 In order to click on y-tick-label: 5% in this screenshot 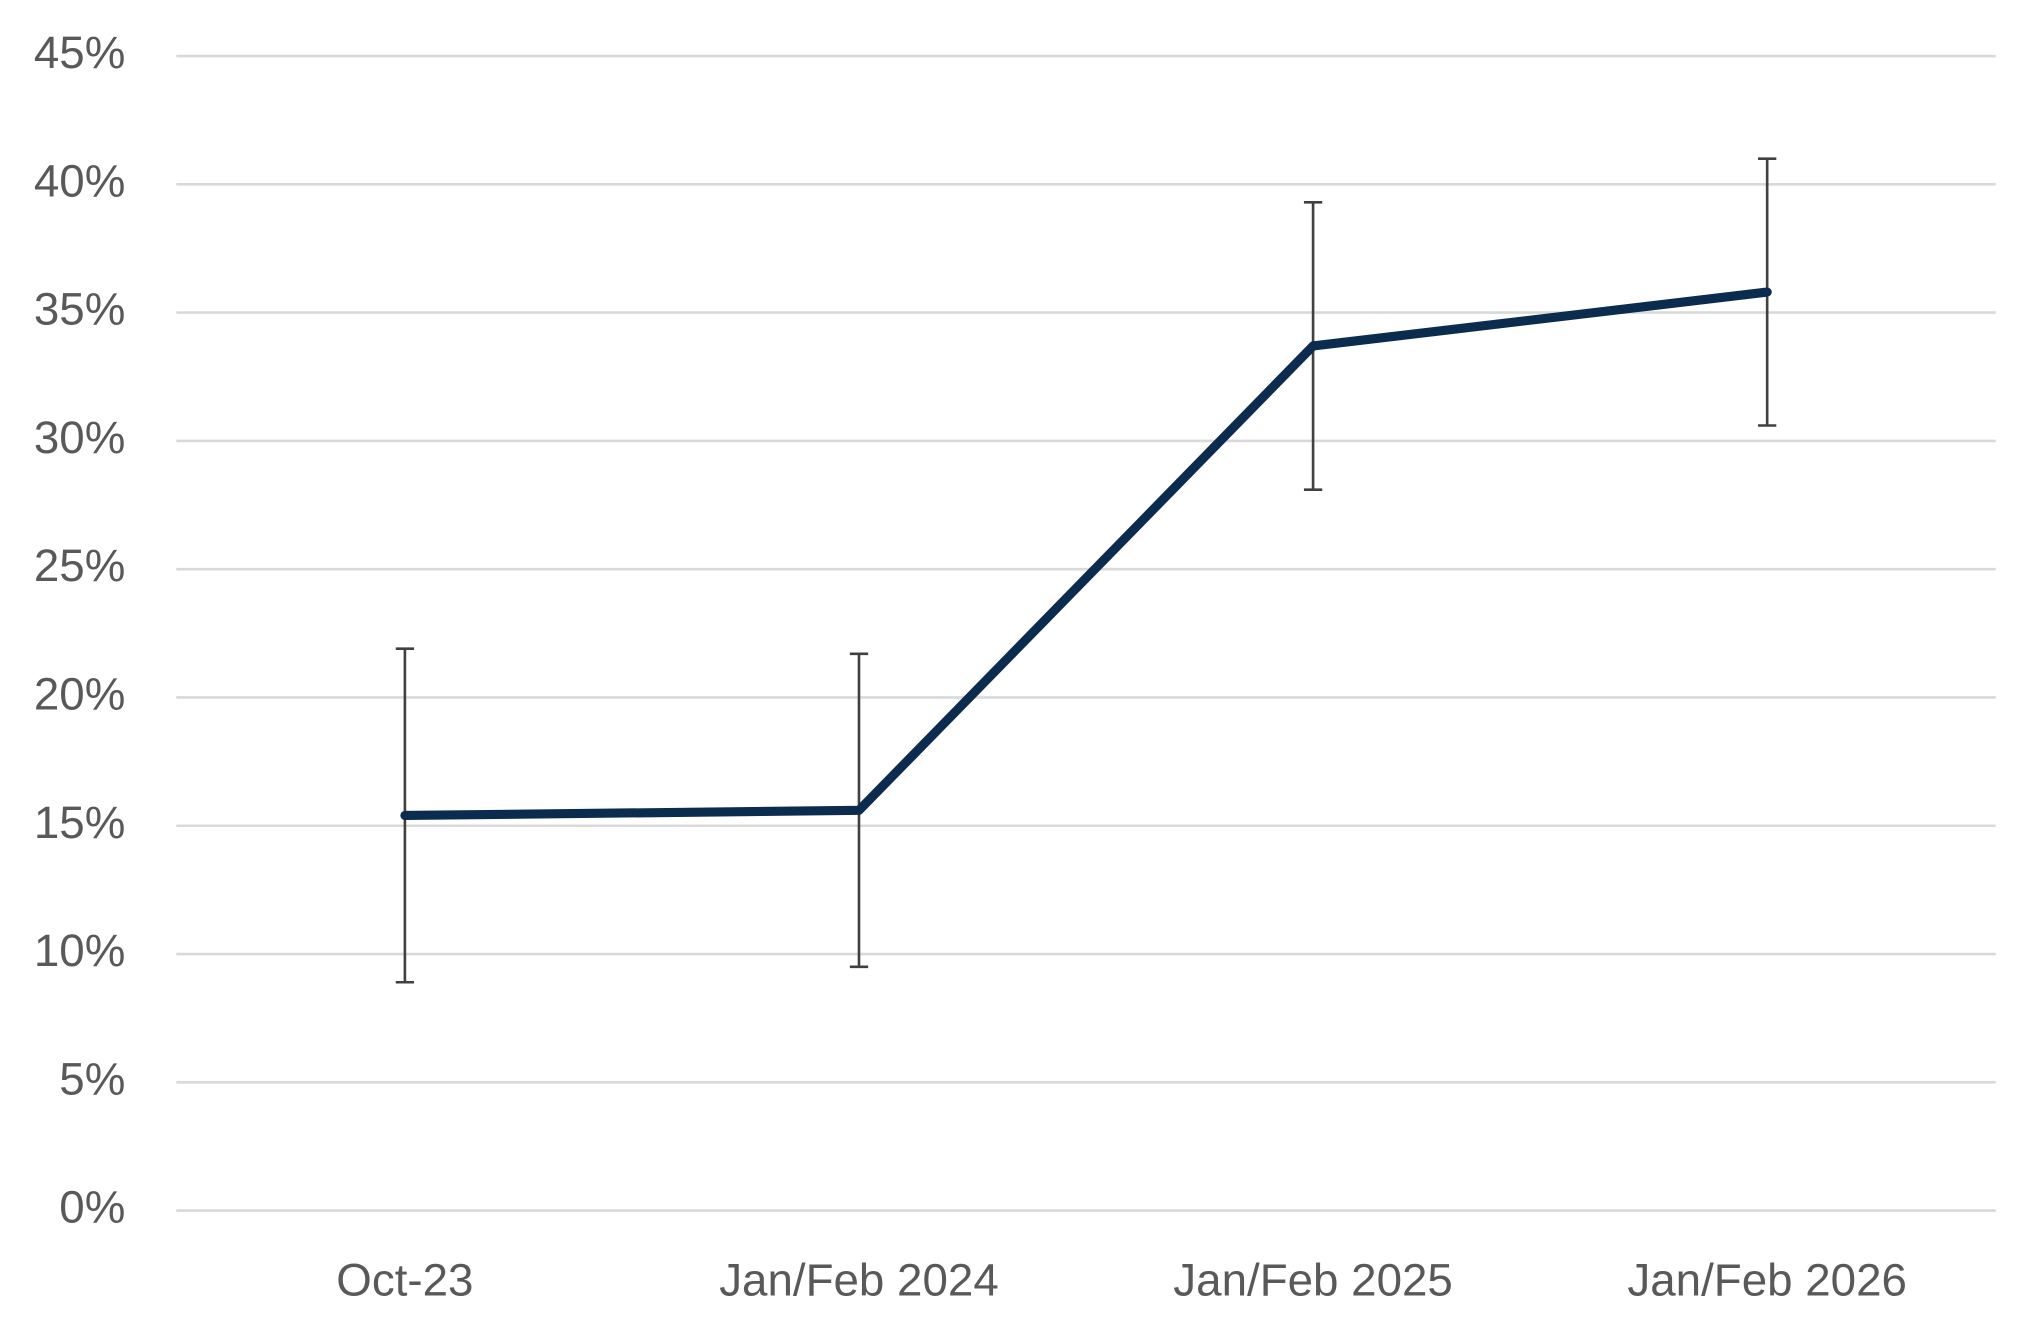, I will do `click(92, 1078)`.